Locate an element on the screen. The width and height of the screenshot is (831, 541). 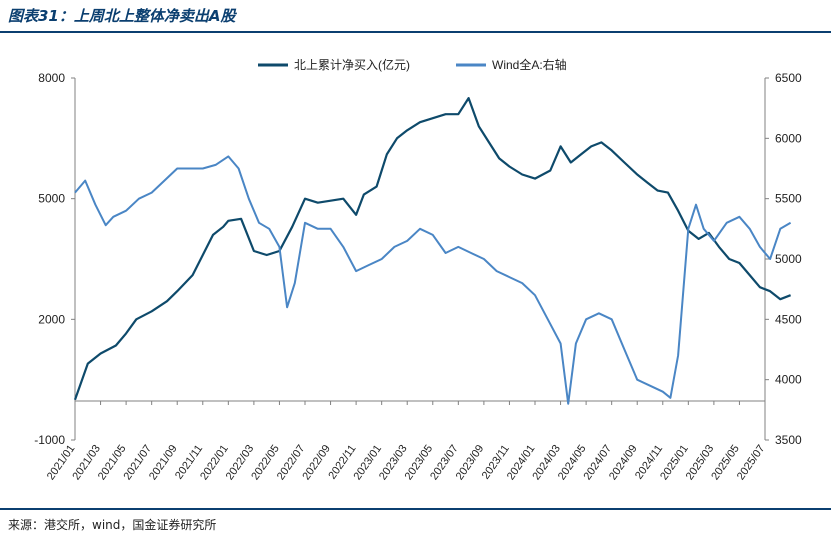
right-tick-label: 3500 is located at coordinates (788, 440).